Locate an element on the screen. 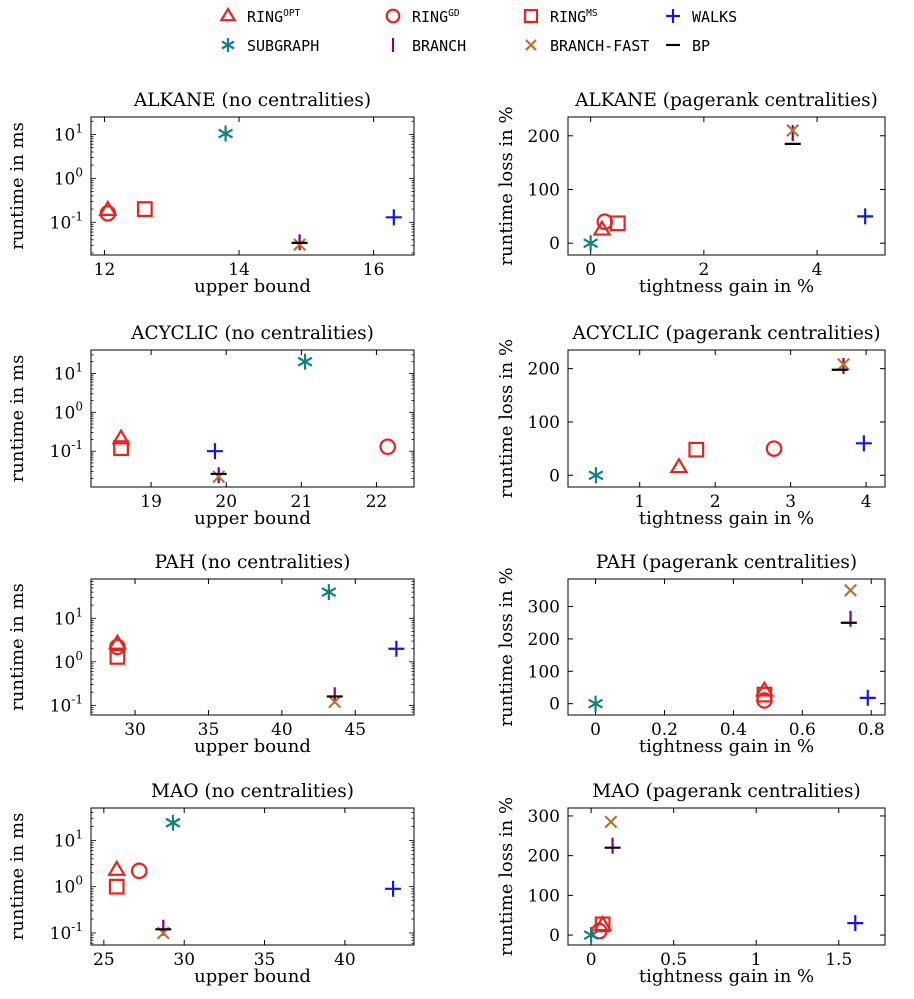  legend-item-branch_fast: BRANCH-FAST is located at coordinates (587, 46).